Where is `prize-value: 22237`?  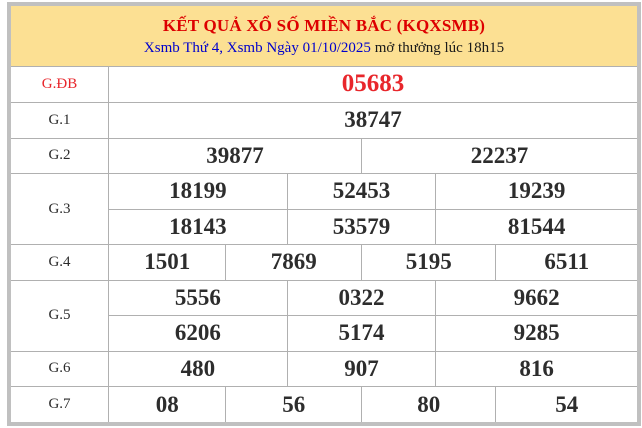 prize-value: 22237 is located at coordinates (498, 156).